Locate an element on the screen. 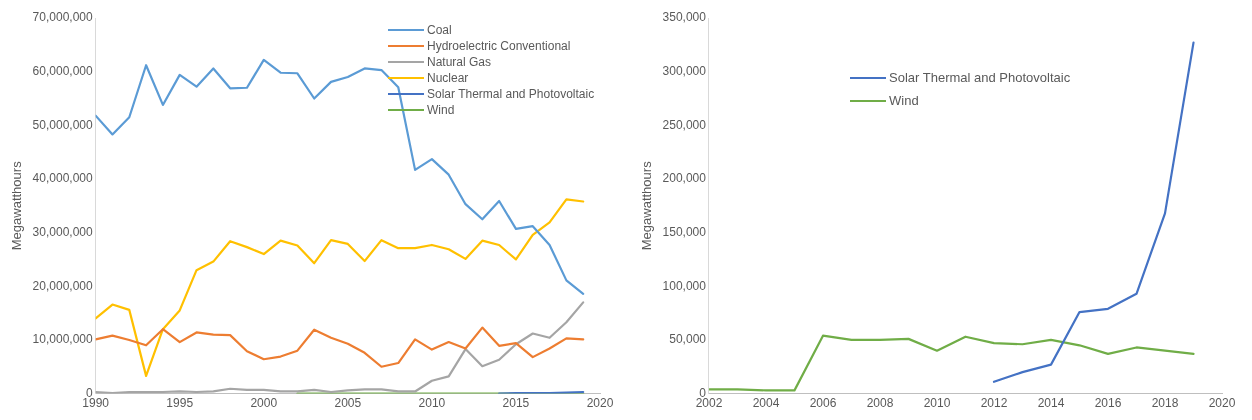  y-tick-label: 350,000 is located at coordinates (684, 17).